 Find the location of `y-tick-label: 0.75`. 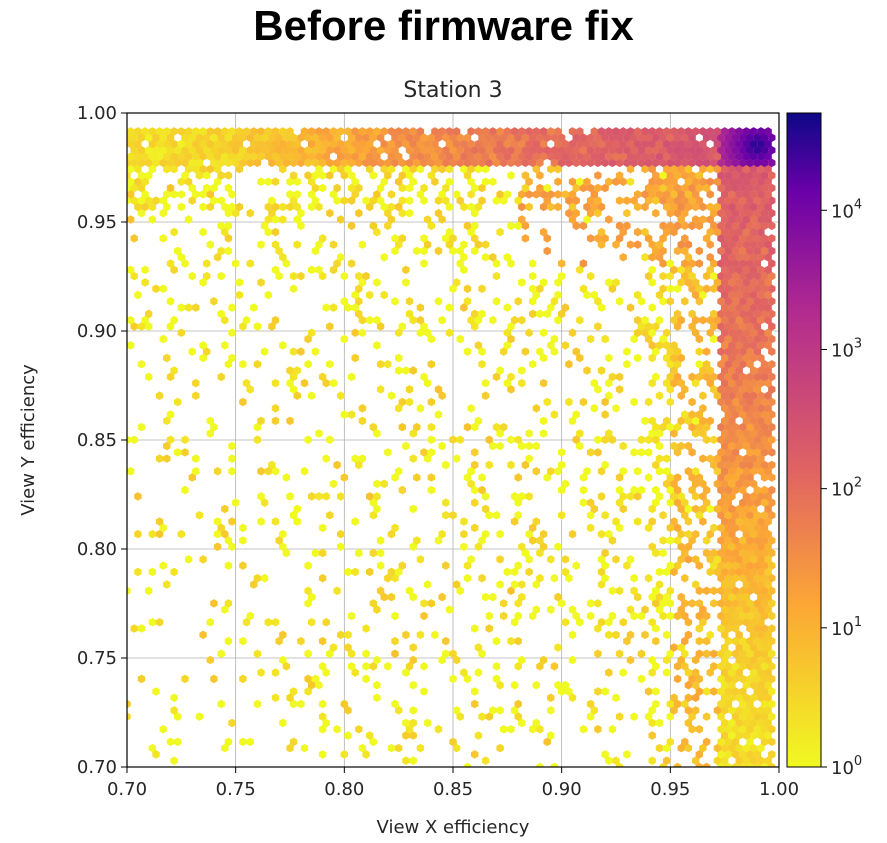

y-tick-label: 0.75 is located at coordinates (97, 658).